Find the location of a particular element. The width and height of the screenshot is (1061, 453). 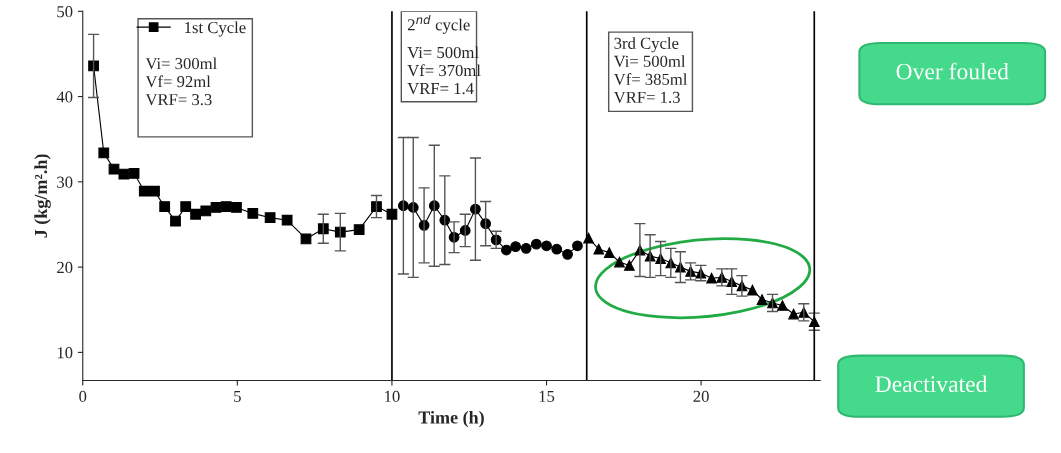

text: Over fouled is located at coordinates (952, 71).